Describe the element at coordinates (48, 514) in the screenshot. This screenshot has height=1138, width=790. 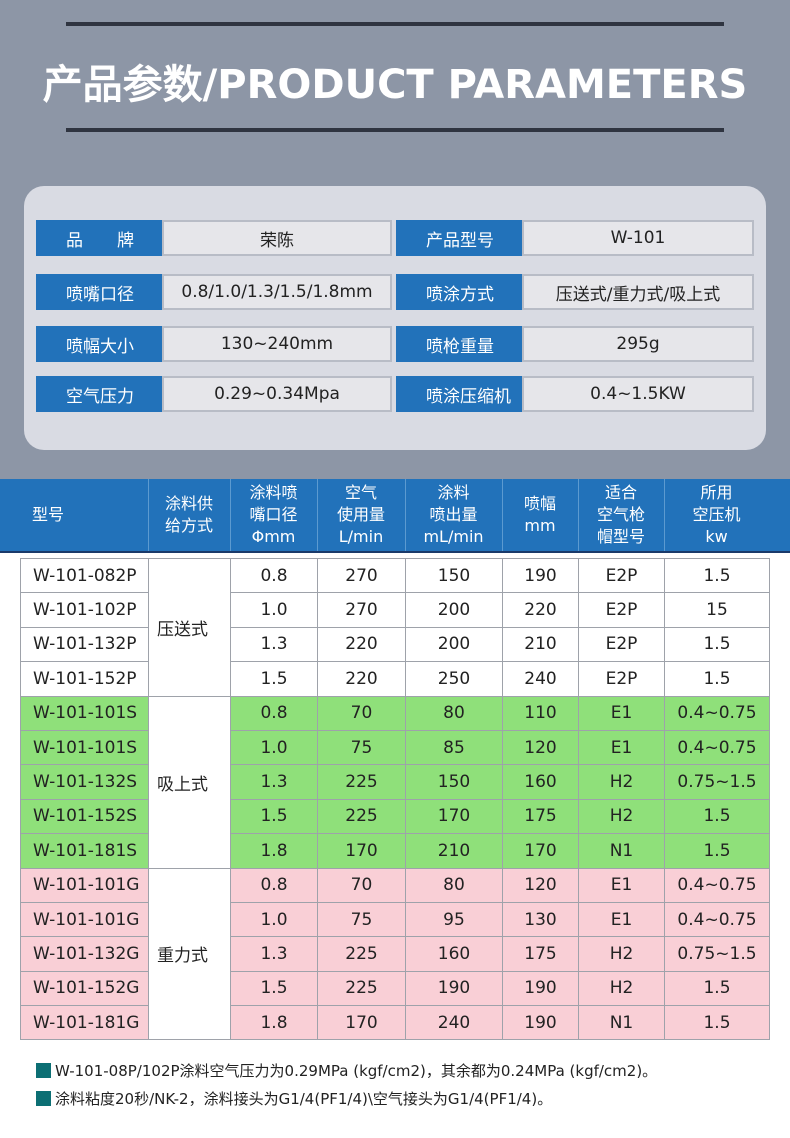
I see `header-model: 型号` at that location.